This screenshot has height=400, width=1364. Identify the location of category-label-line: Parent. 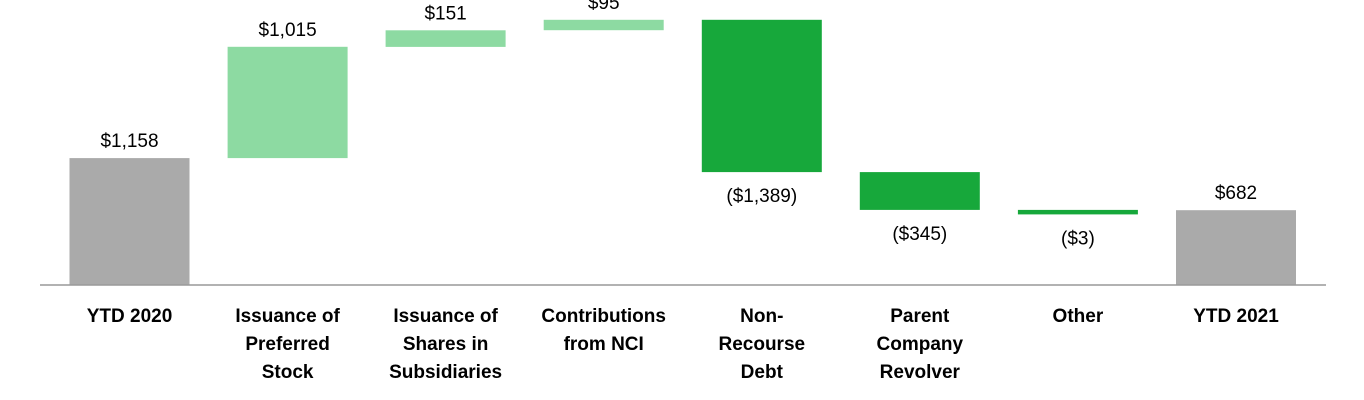
(920, 316).